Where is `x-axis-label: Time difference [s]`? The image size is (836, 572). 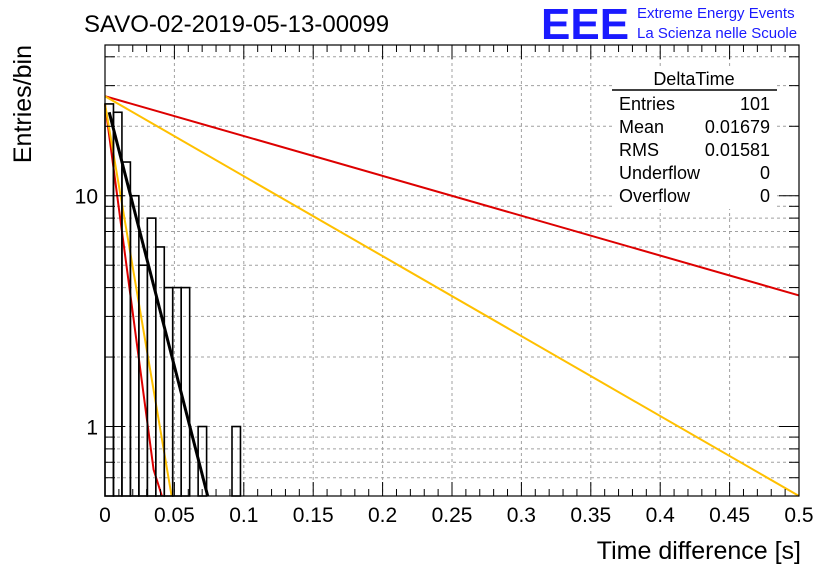
x-axis-label: Time difference [s] is located at coordinates (699, 551).